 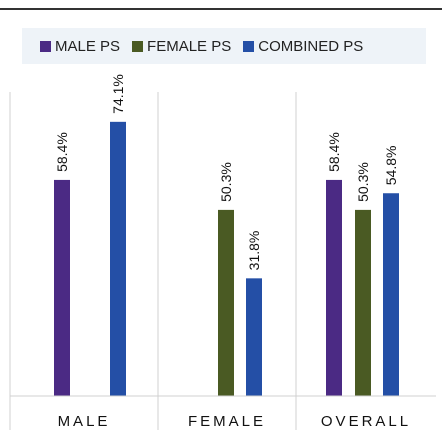 I want to click on top-rule, so click(x=221, y=9).